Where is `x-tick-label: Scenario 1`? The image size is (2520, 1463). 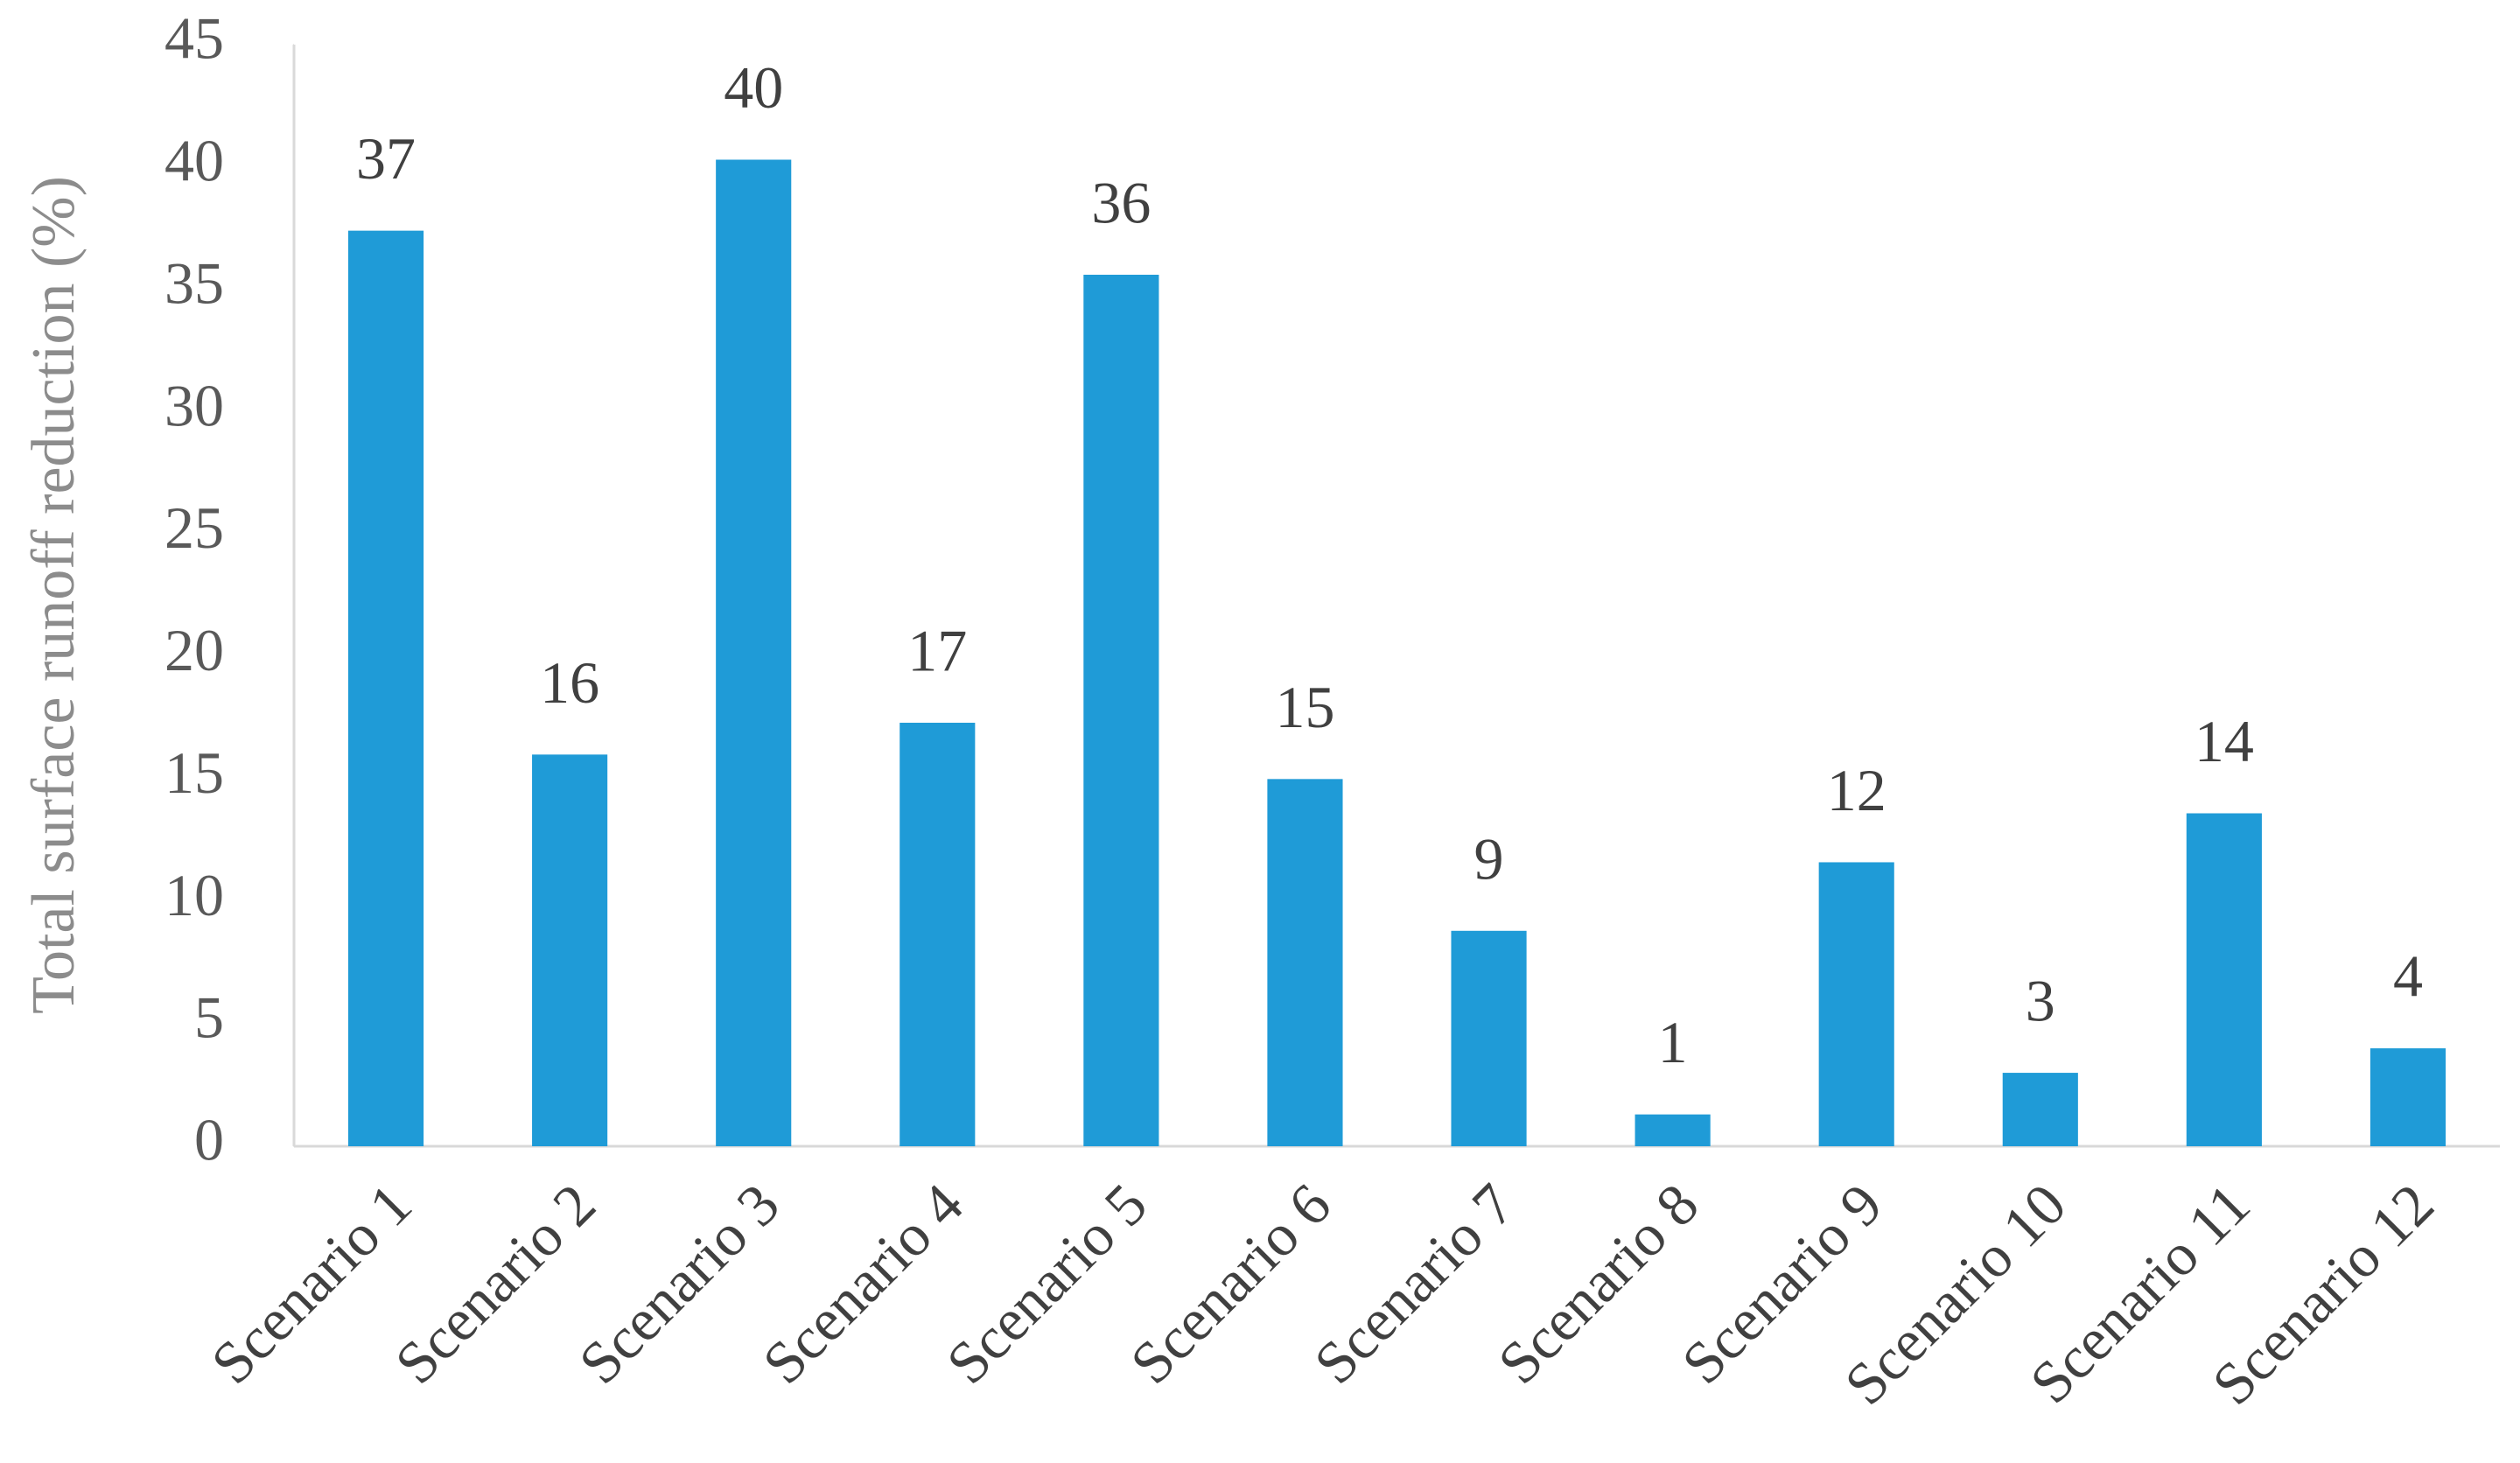
x-tick-label: Scenario 1 is located at coordinates (311, 1283).